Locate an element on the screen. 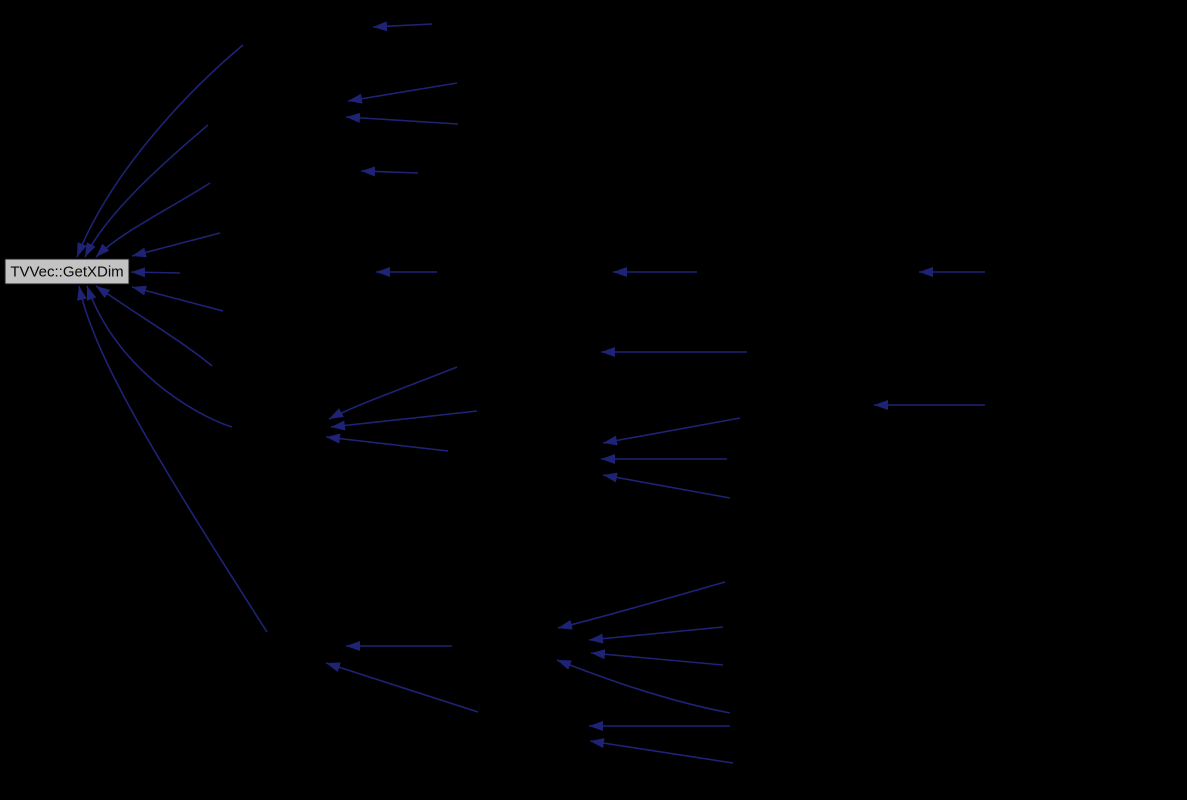  node-label: TVVec::GetXDim is located at coordinates (66, 272).